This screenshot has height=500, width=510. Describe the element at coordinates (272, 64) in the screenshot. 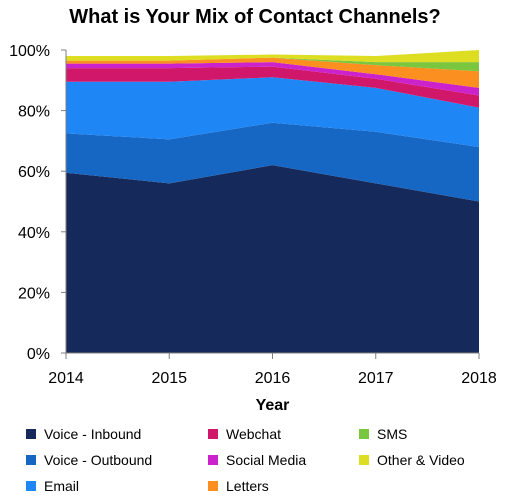

I see `area-sms` at that location.